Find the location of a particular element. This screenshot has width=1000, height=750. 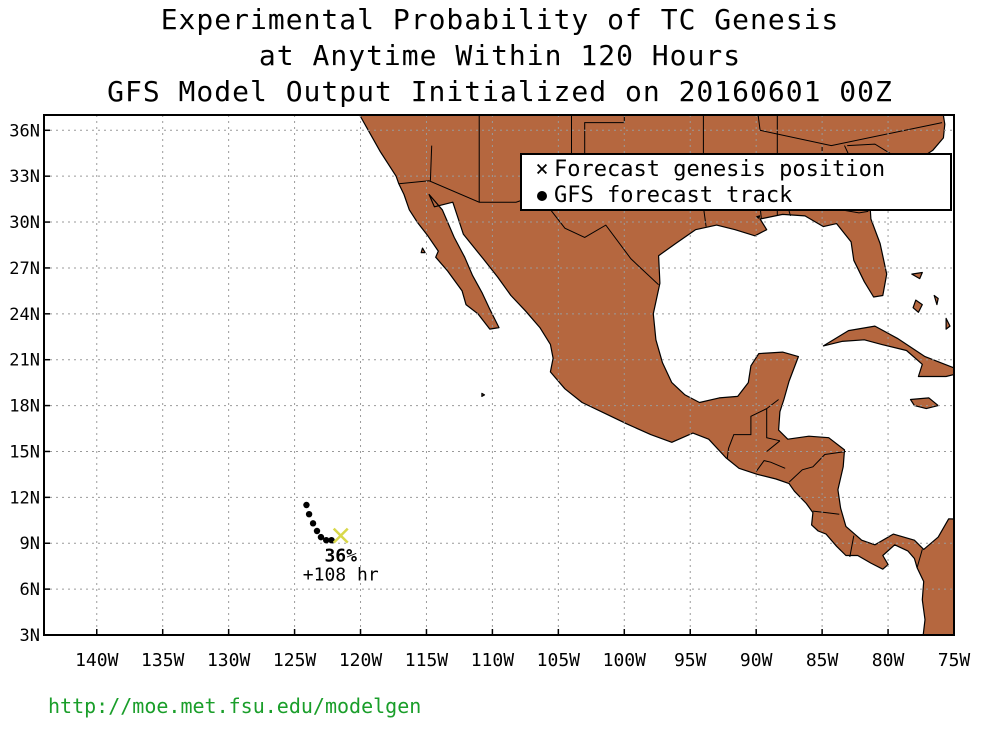

jamaica-land is located at coordinates (924, 403).